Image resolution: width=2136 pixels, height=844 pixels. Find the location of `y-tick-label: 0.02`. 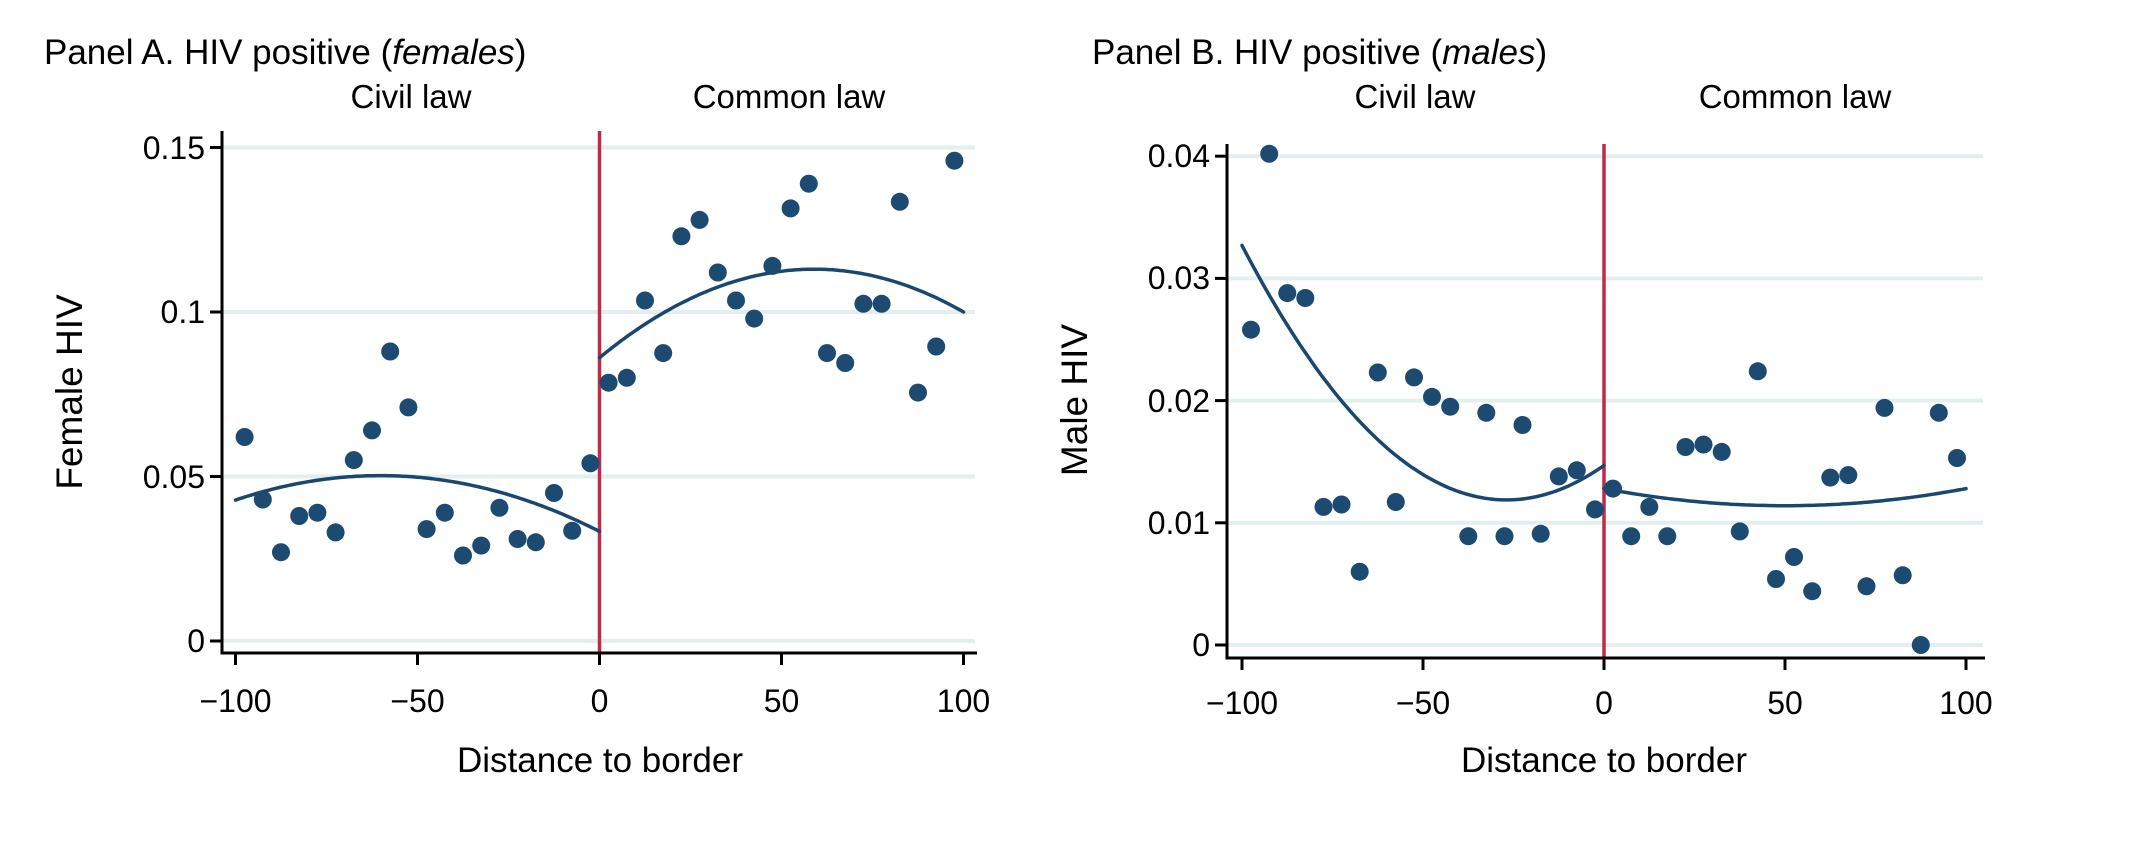

y-tick-label: 0.02 is located at coordinates (1178, 400).